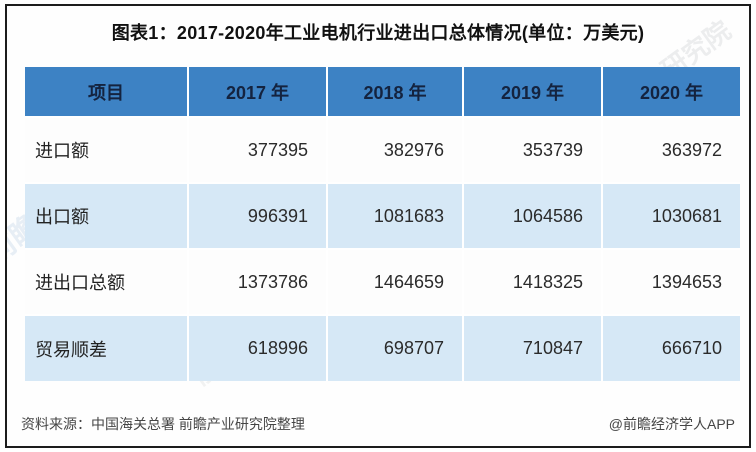 The width and height of the screenshot is (756, 452). I want to click on cell-value: 353739, so click(532, 150).